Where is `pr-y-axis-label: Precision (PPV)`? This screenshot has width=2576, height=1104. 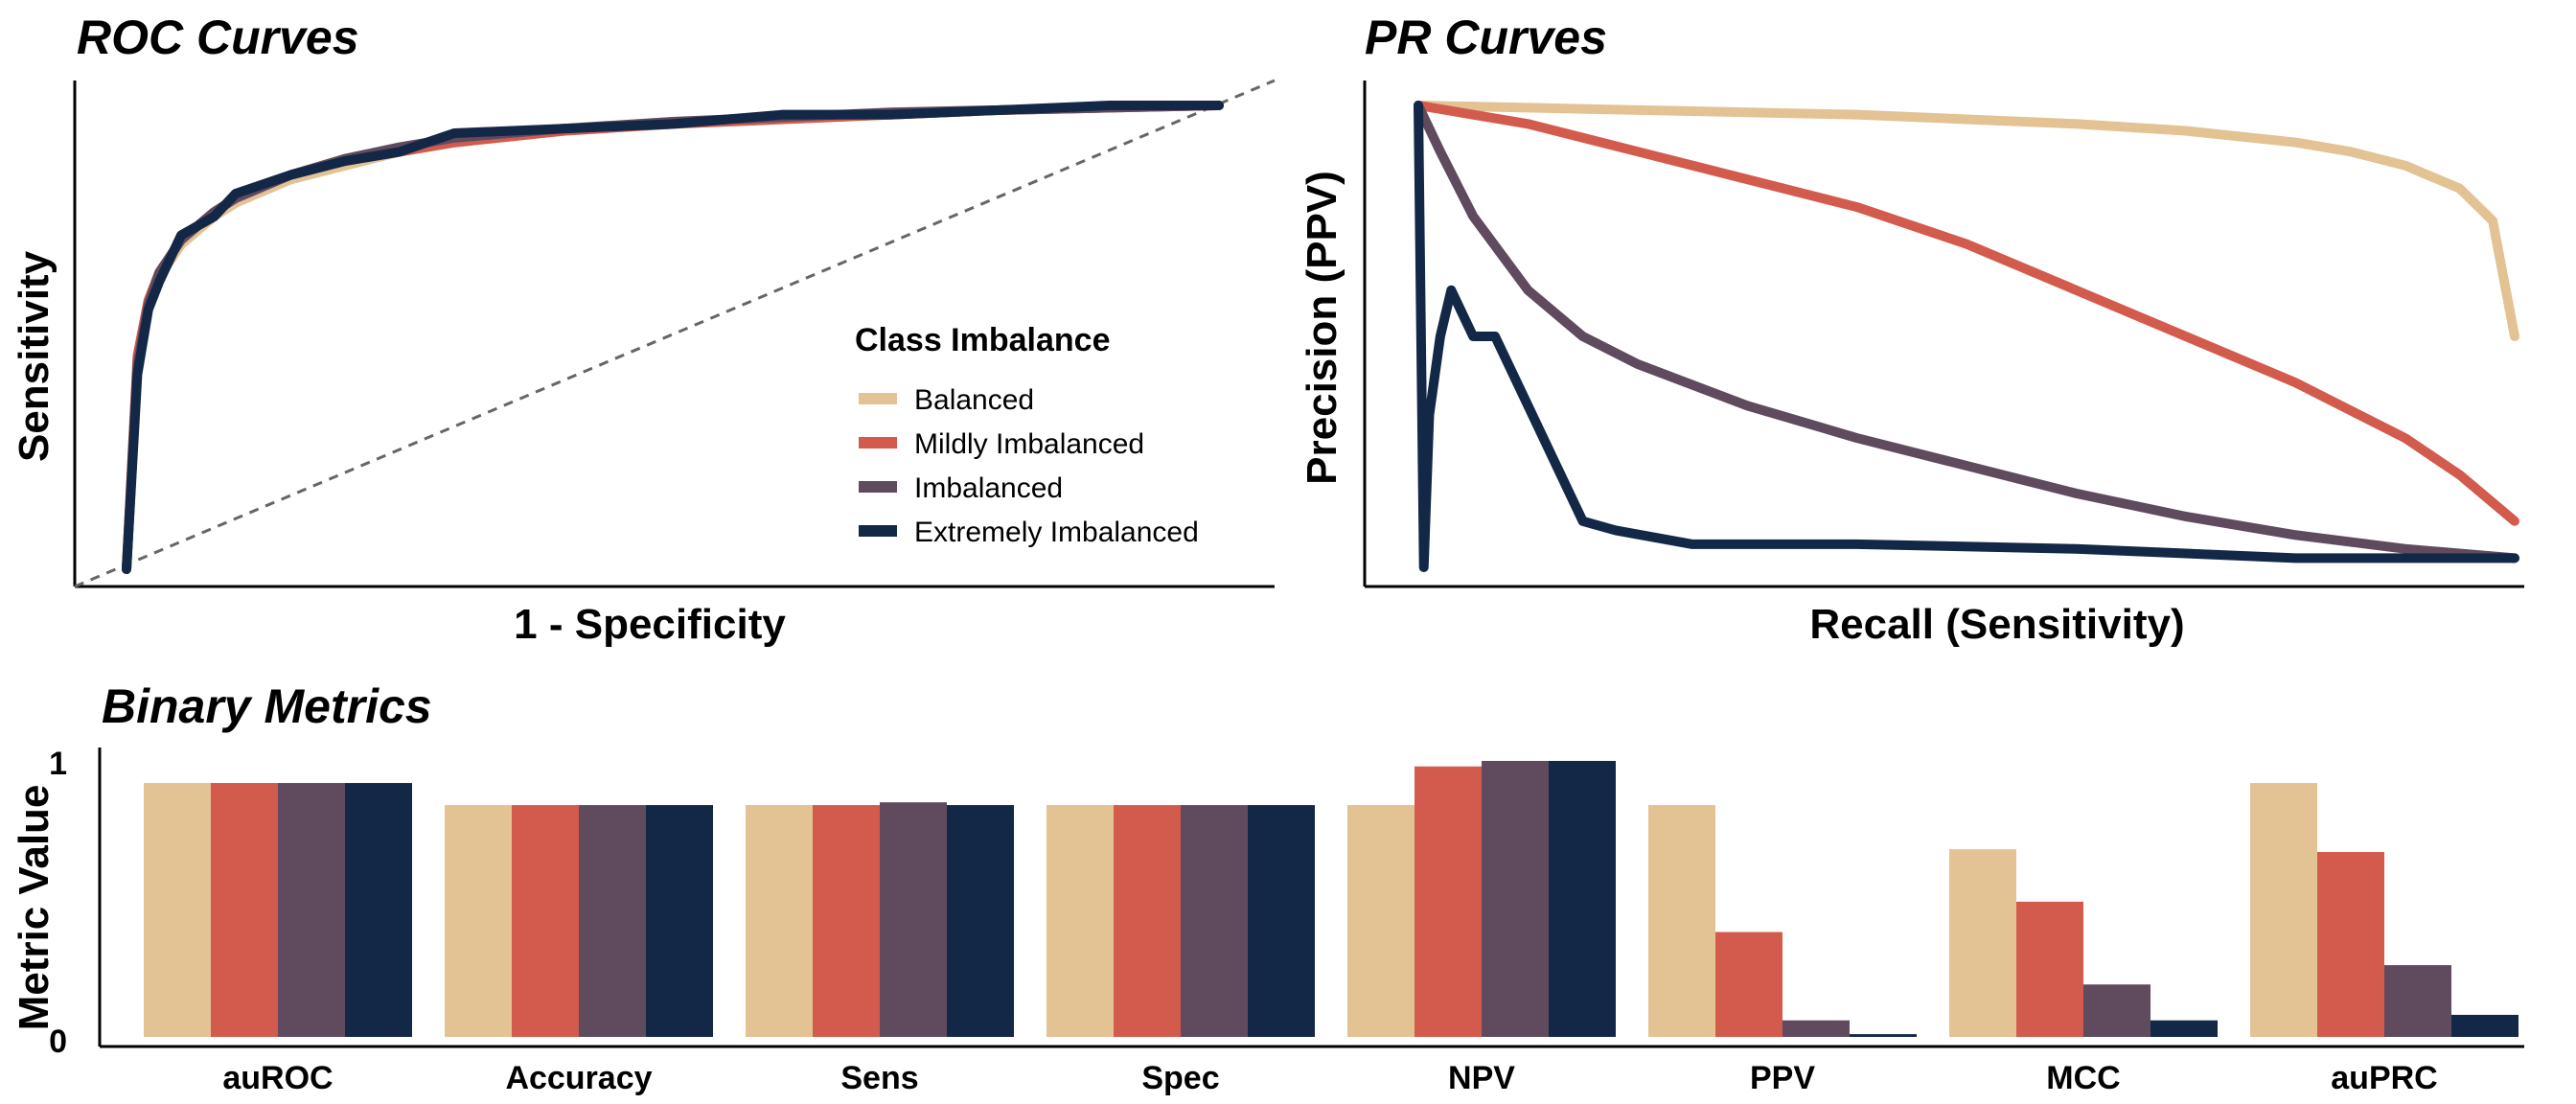 pr-y-axis-label: Precision (PPV) is located at coordinates (1322, 328).